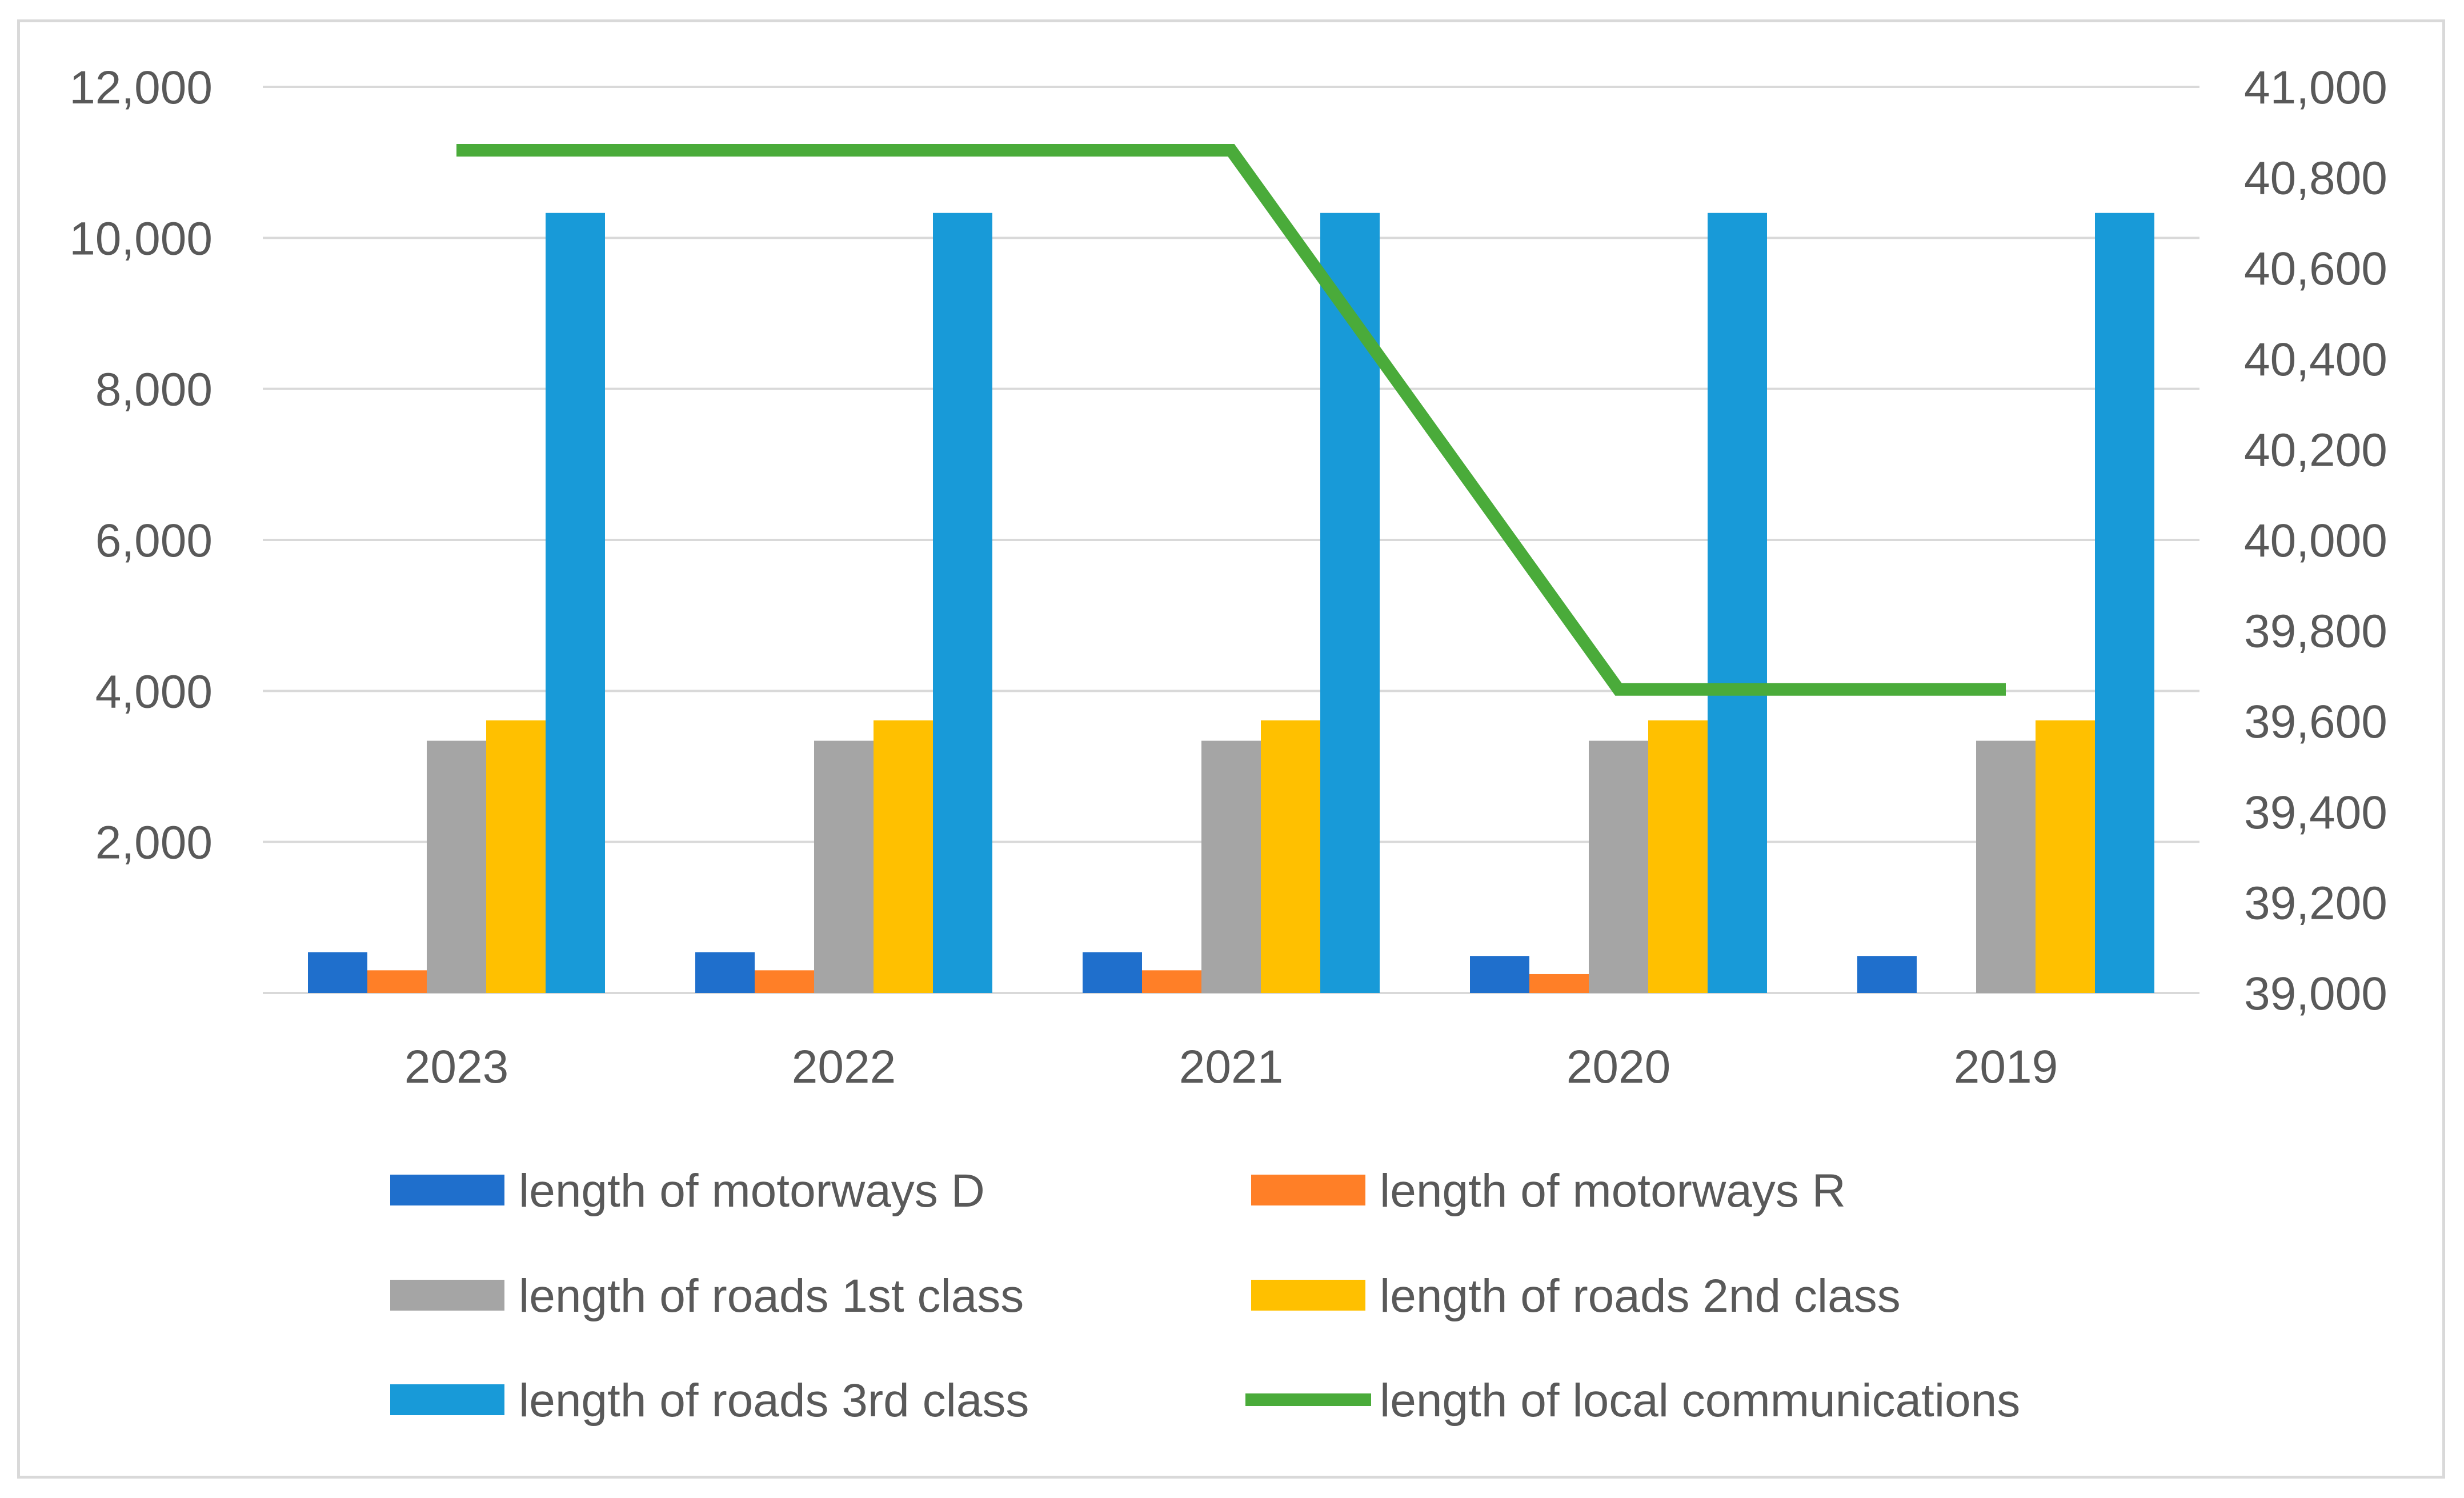  What do you see at coordinates (2315, 88) in the screenshot?
I see `right-tick-label: 41,000` at bounding box center [2315, 88].